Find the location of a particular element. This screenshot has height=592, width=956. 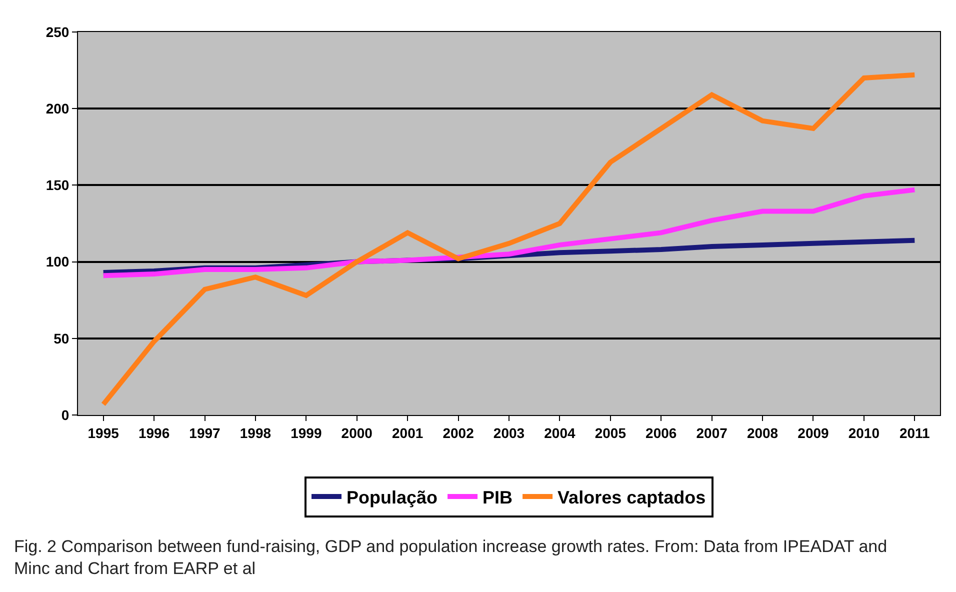

x-tick-label: 2000 is located at coordinates (357, 432).